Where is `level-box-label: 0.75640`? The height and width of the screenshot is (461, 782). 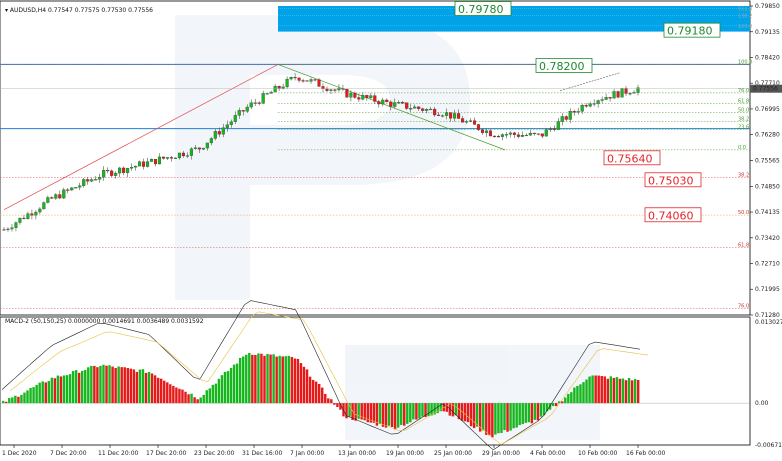
level-box-label: 0.75640 is located at coordinates (630, 158).